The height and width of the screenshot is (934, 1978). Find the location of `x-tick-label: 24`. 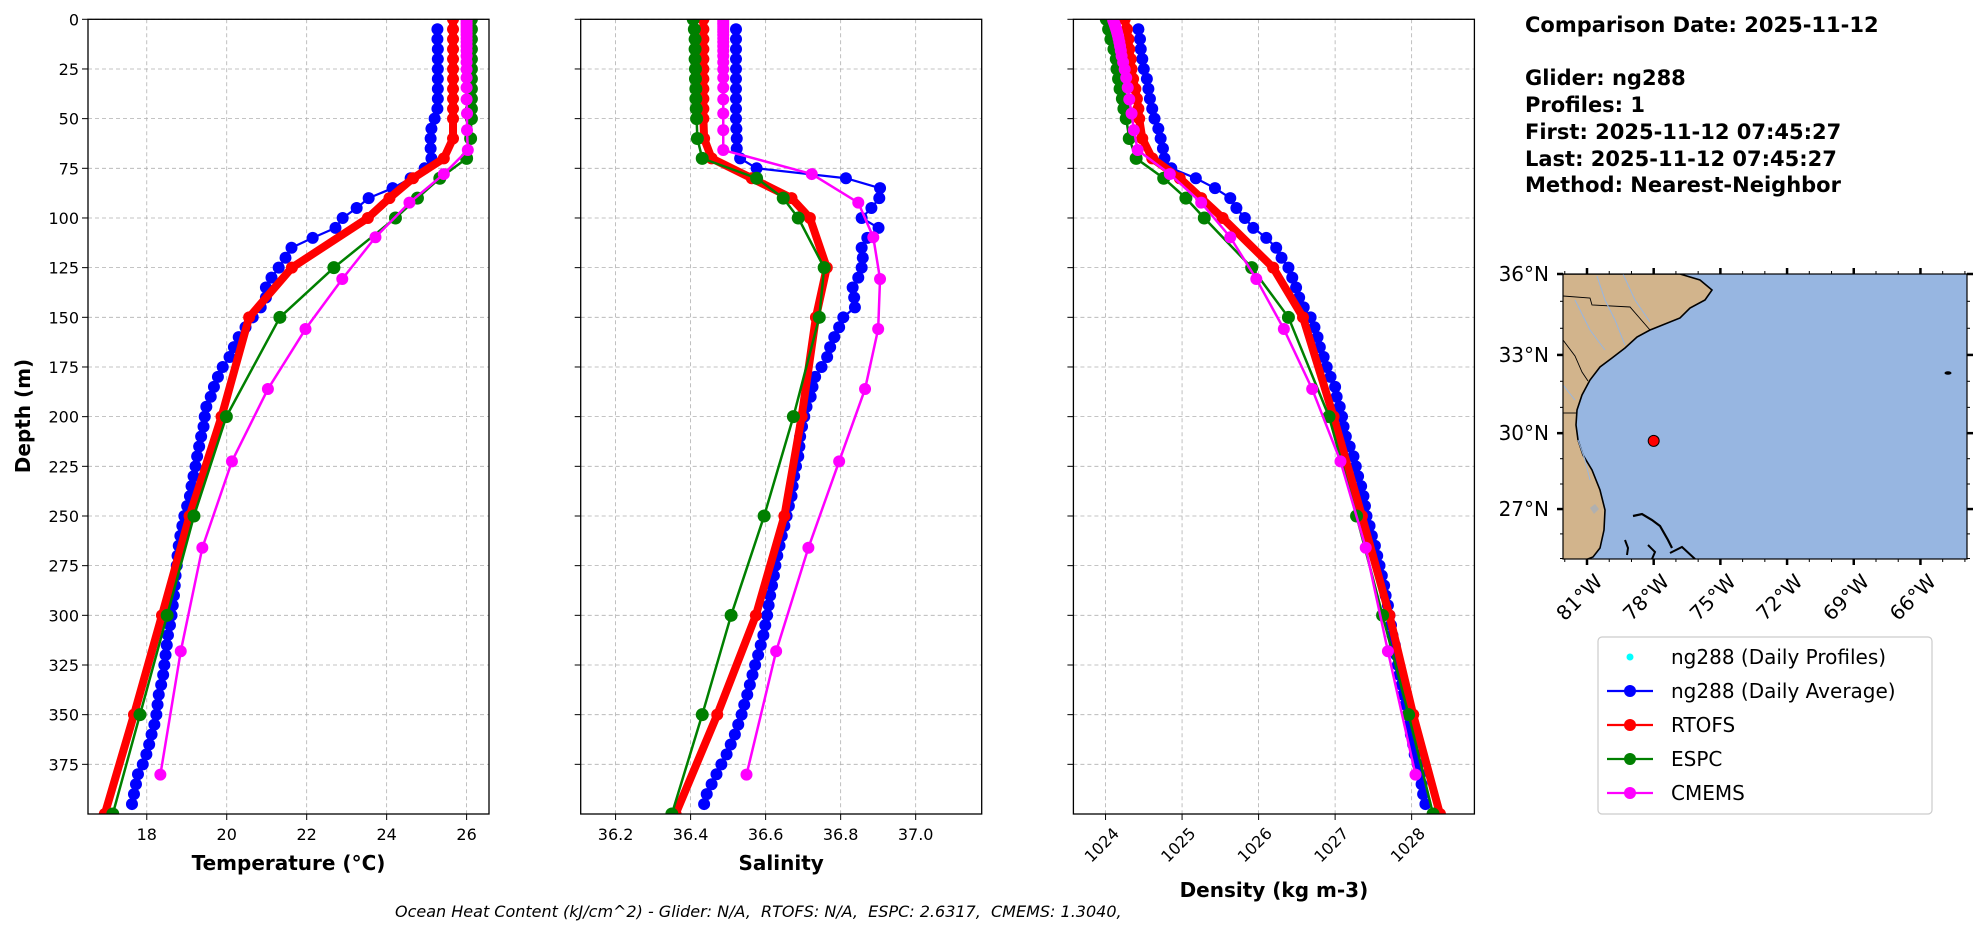

x-tick-label: 24 is located at coordinates (386, 834).